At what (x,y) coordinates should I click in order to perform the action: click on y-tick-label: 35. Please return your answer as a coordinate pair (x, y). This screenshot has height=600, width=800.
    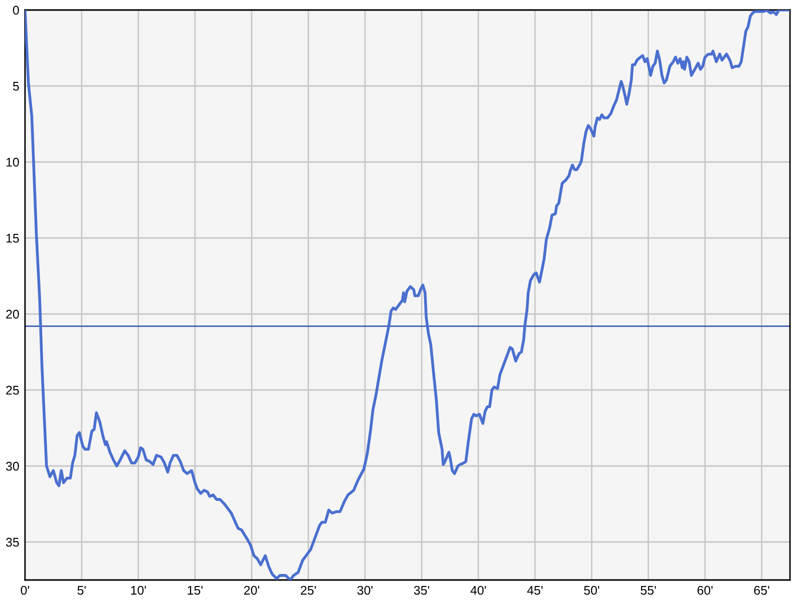
    Looking at the image, I should click on (12, 542).